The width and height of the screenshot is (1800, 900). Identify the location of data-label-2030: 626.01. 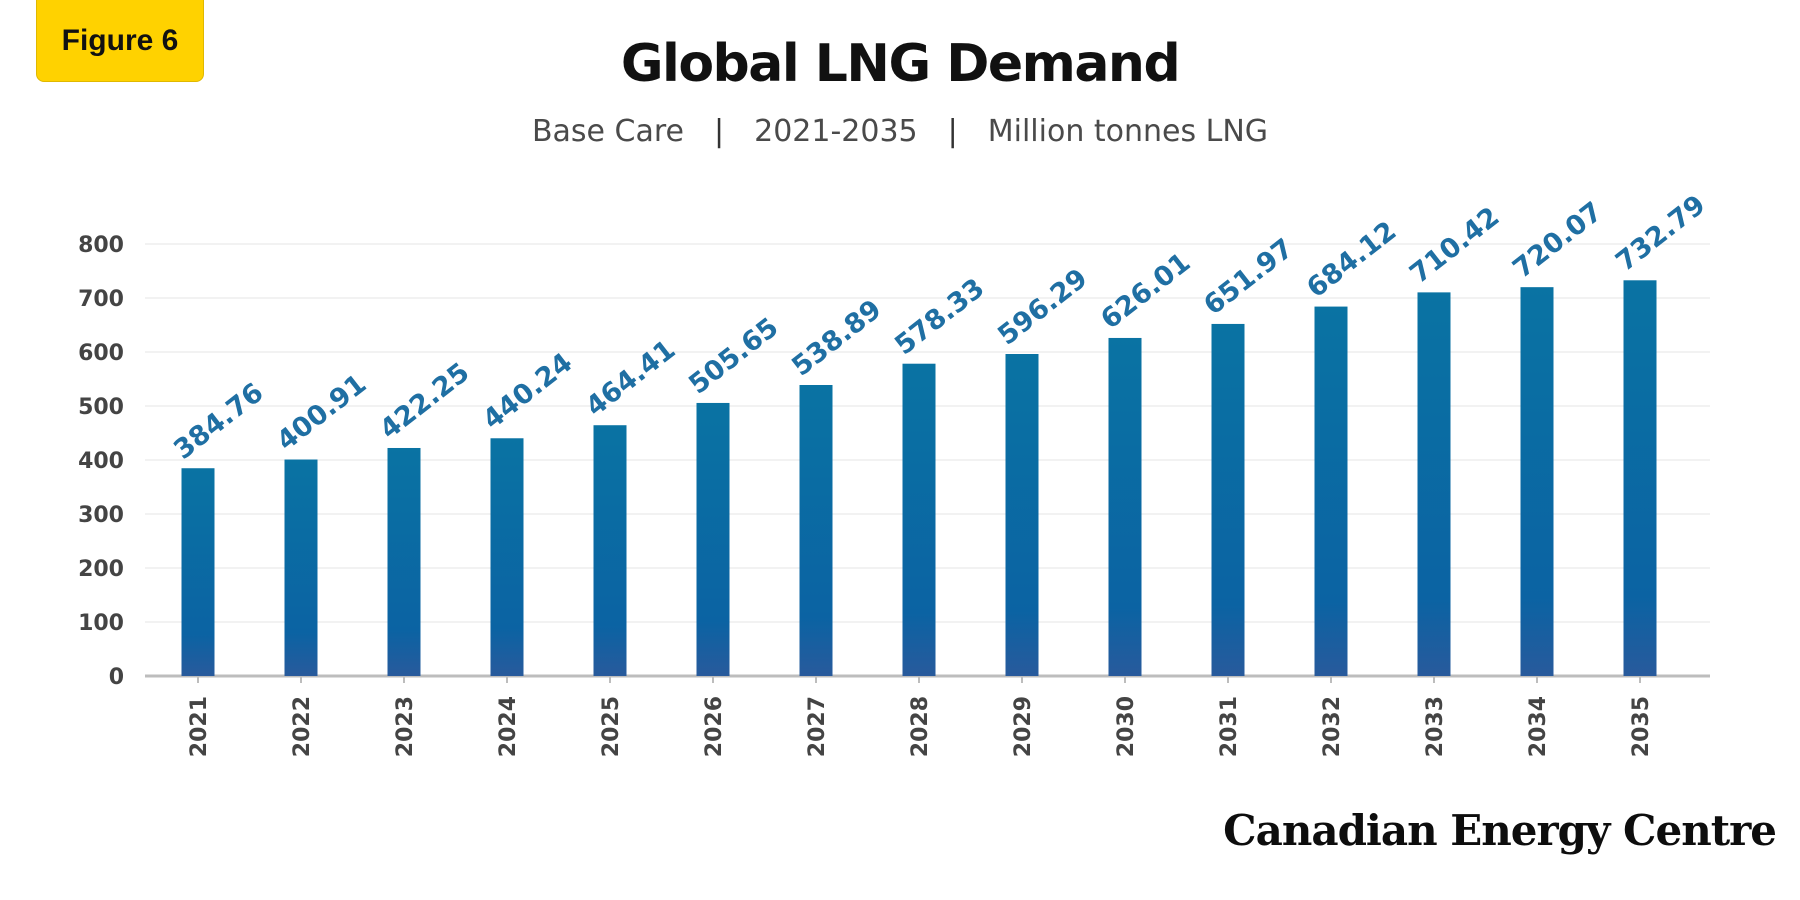
(1145, 291).